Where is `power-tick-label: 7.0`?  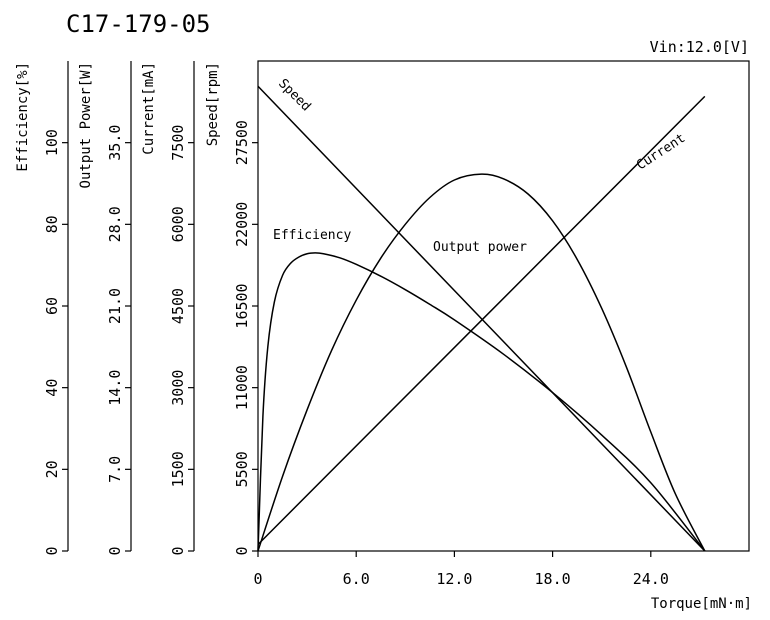
power-tick-label: 7.0 is located at coordinates (115, 469).